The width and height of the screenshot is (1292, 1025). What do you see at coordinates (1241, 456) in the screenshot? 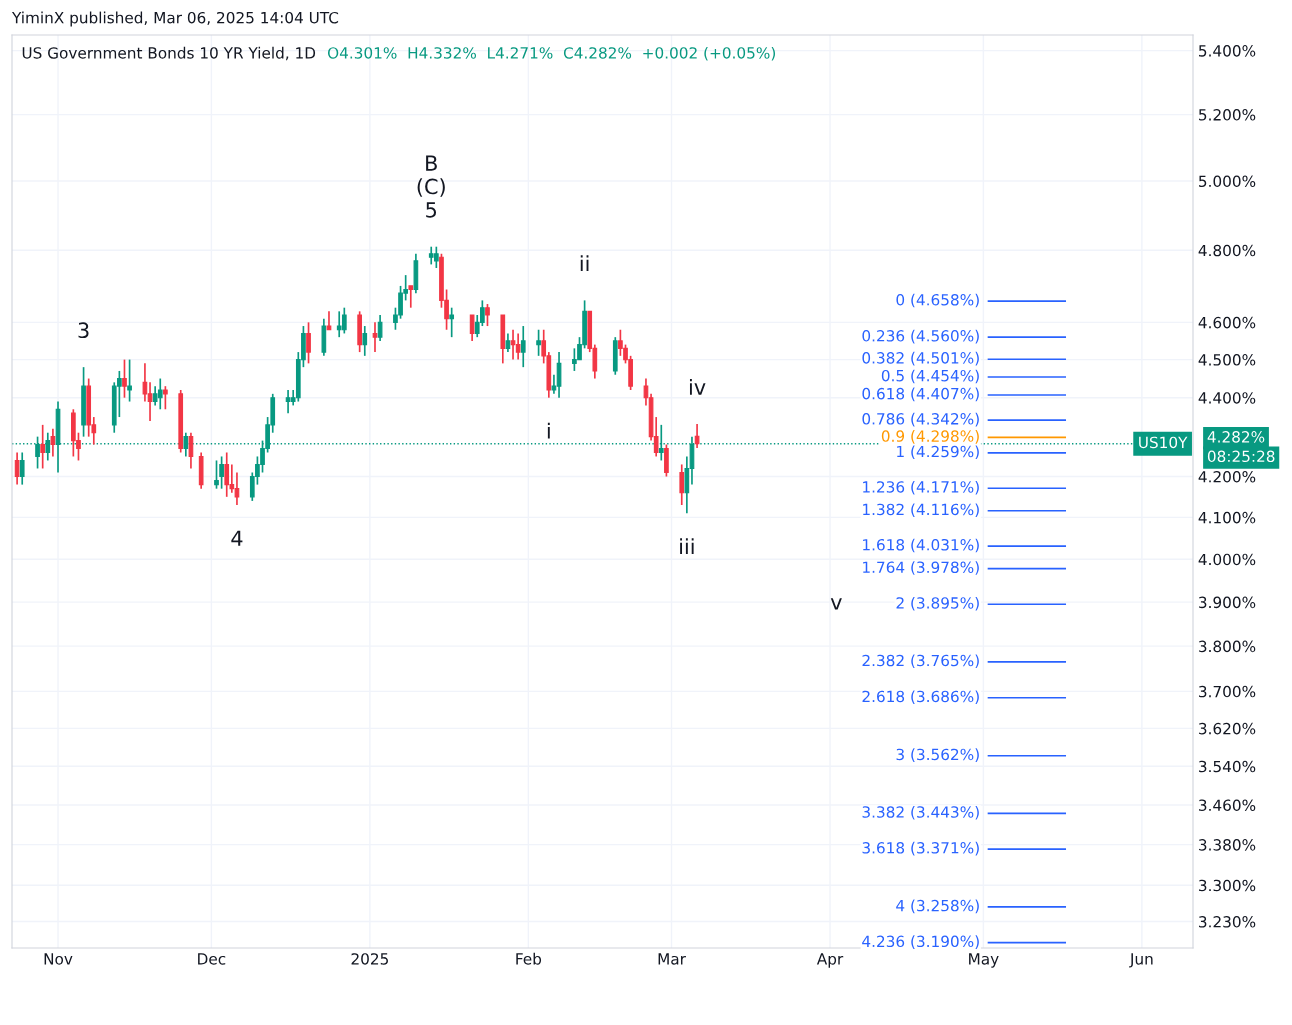
I see `text: 08:25:28` at bounding box center [1241, 456].